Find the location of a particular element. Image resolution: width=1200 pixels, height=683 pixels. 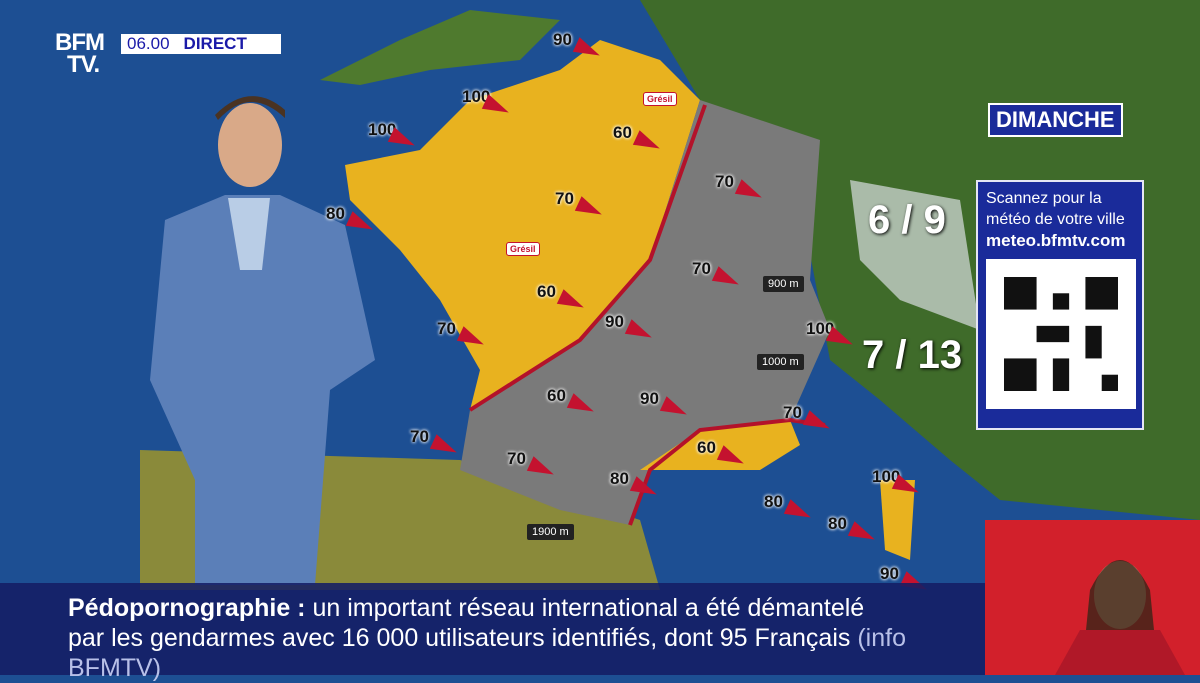

qr-panel-text: météo de votre ville is located at coordinates (1055, 219).